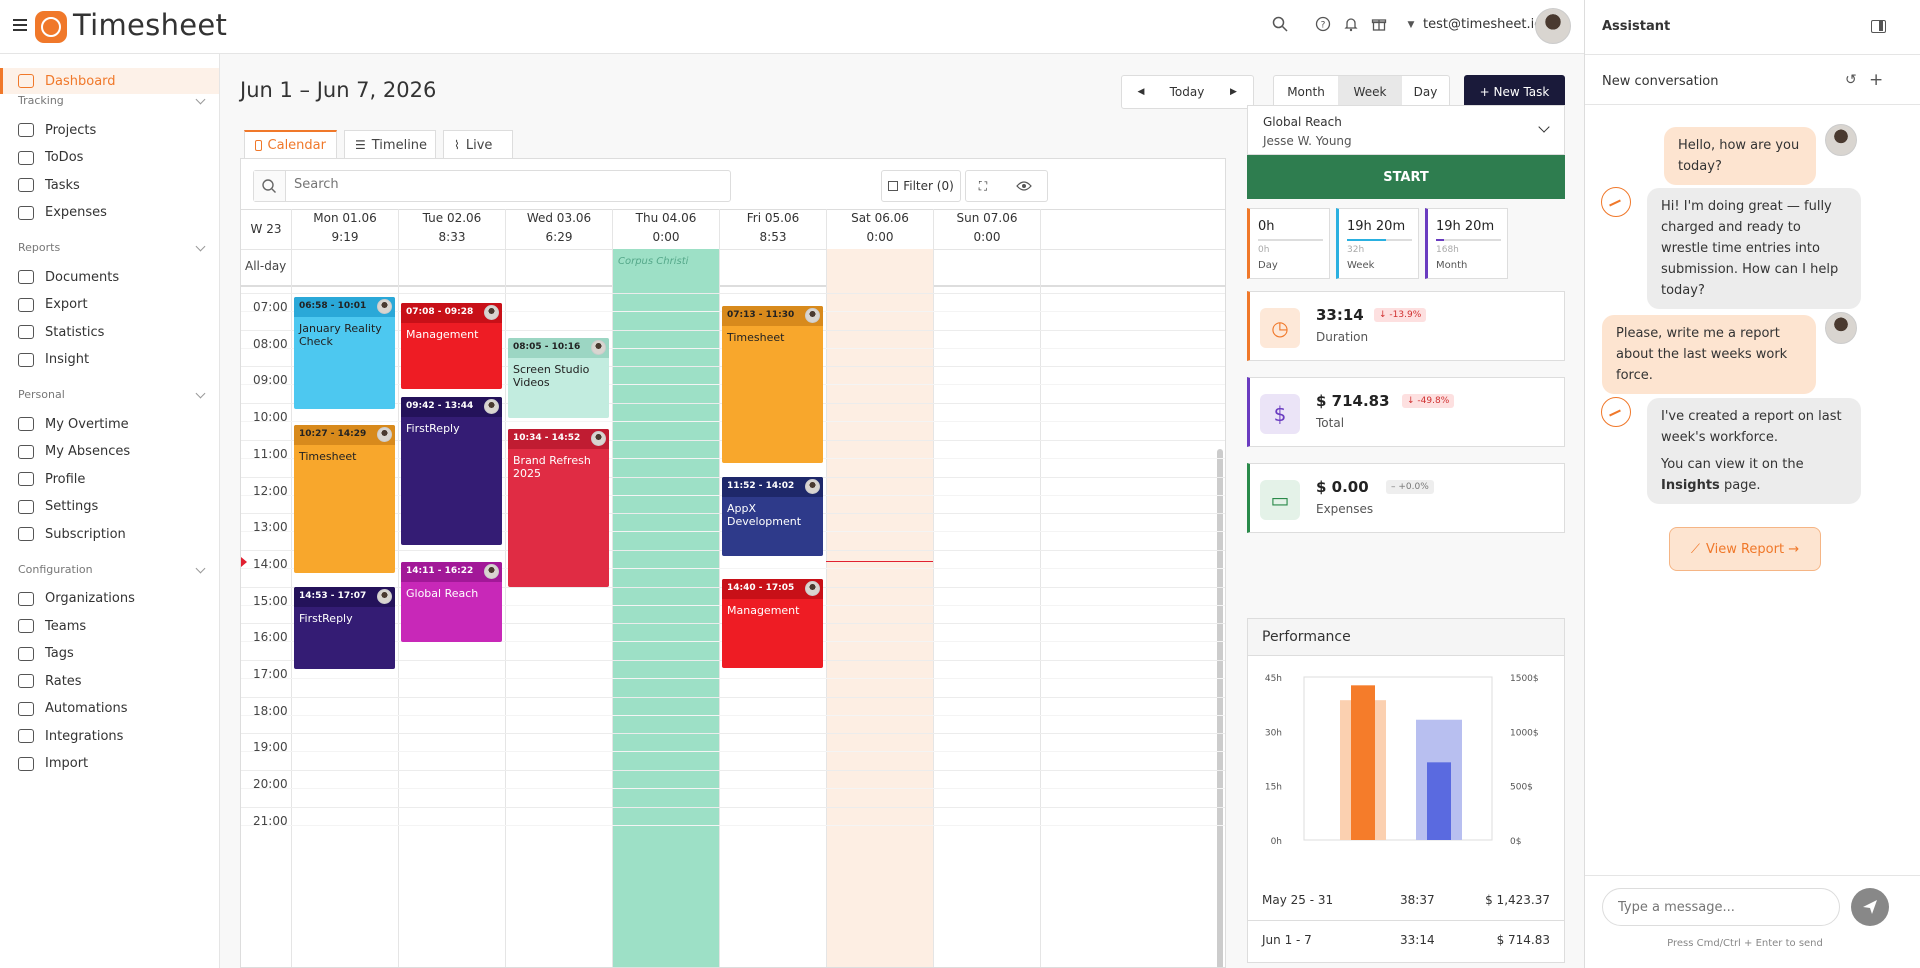  Describe the element at coordinates (109, 626) in the screenshot. I see `sidebar-item-teams: Teams` at that location.